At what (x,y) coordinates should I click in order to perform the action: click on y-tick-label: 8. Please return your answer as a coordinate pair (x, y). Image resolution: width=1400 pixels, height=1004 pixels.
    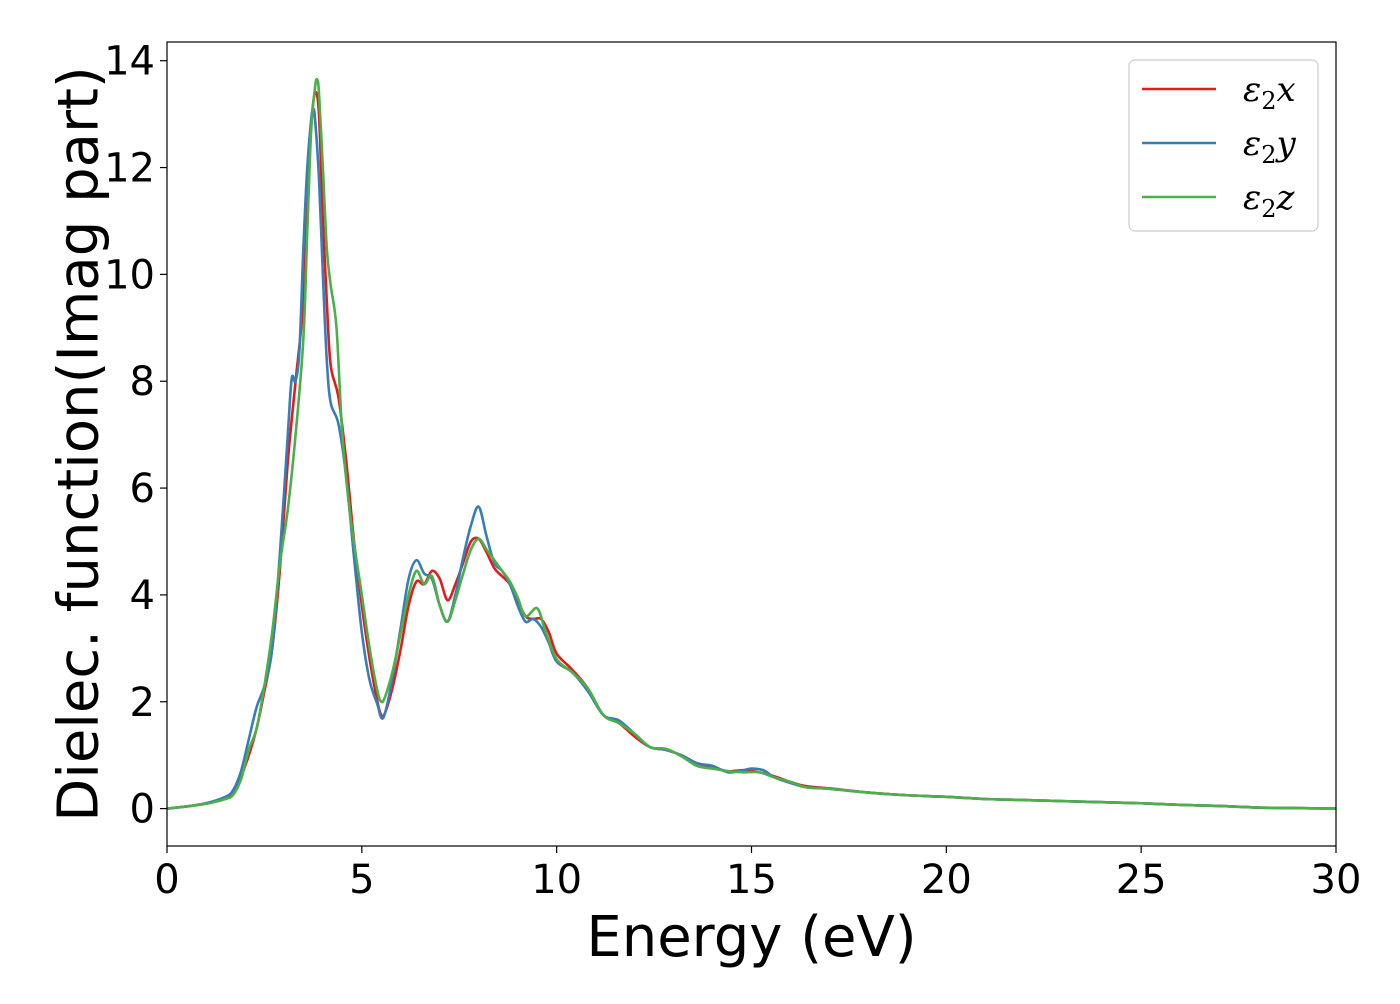
    Looking at the image, I should click on (142, 382).